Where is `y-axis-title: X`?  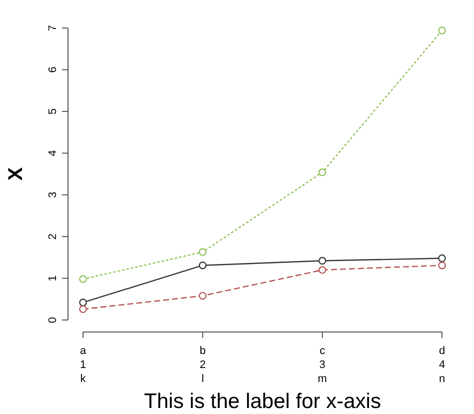
y-axis-title: X is located at coordinates (16, 173).